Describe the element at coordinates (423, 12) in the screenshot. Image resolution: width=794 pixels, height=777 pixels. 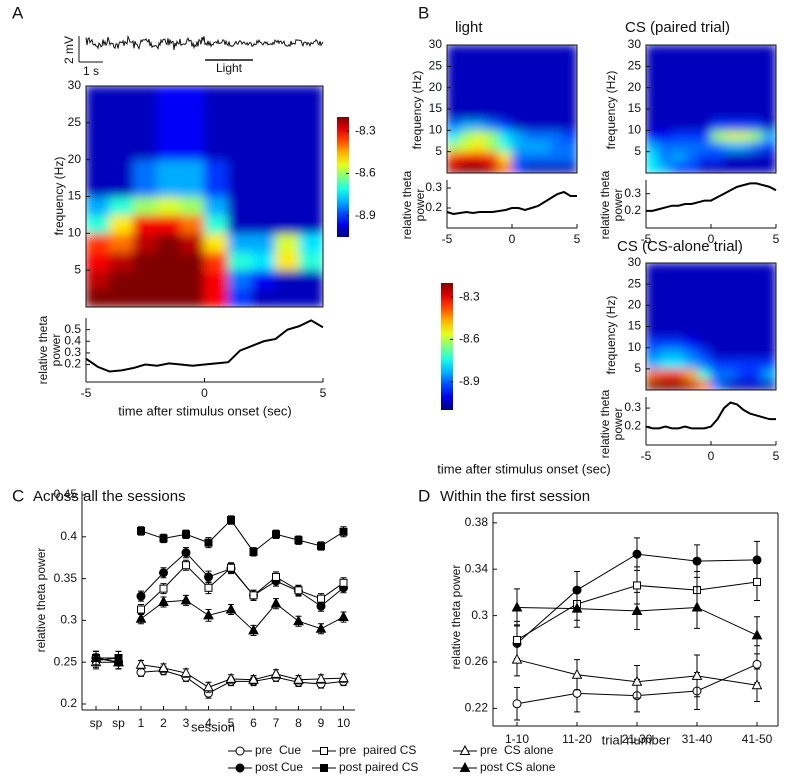
I see `panel-label: B` at that location.